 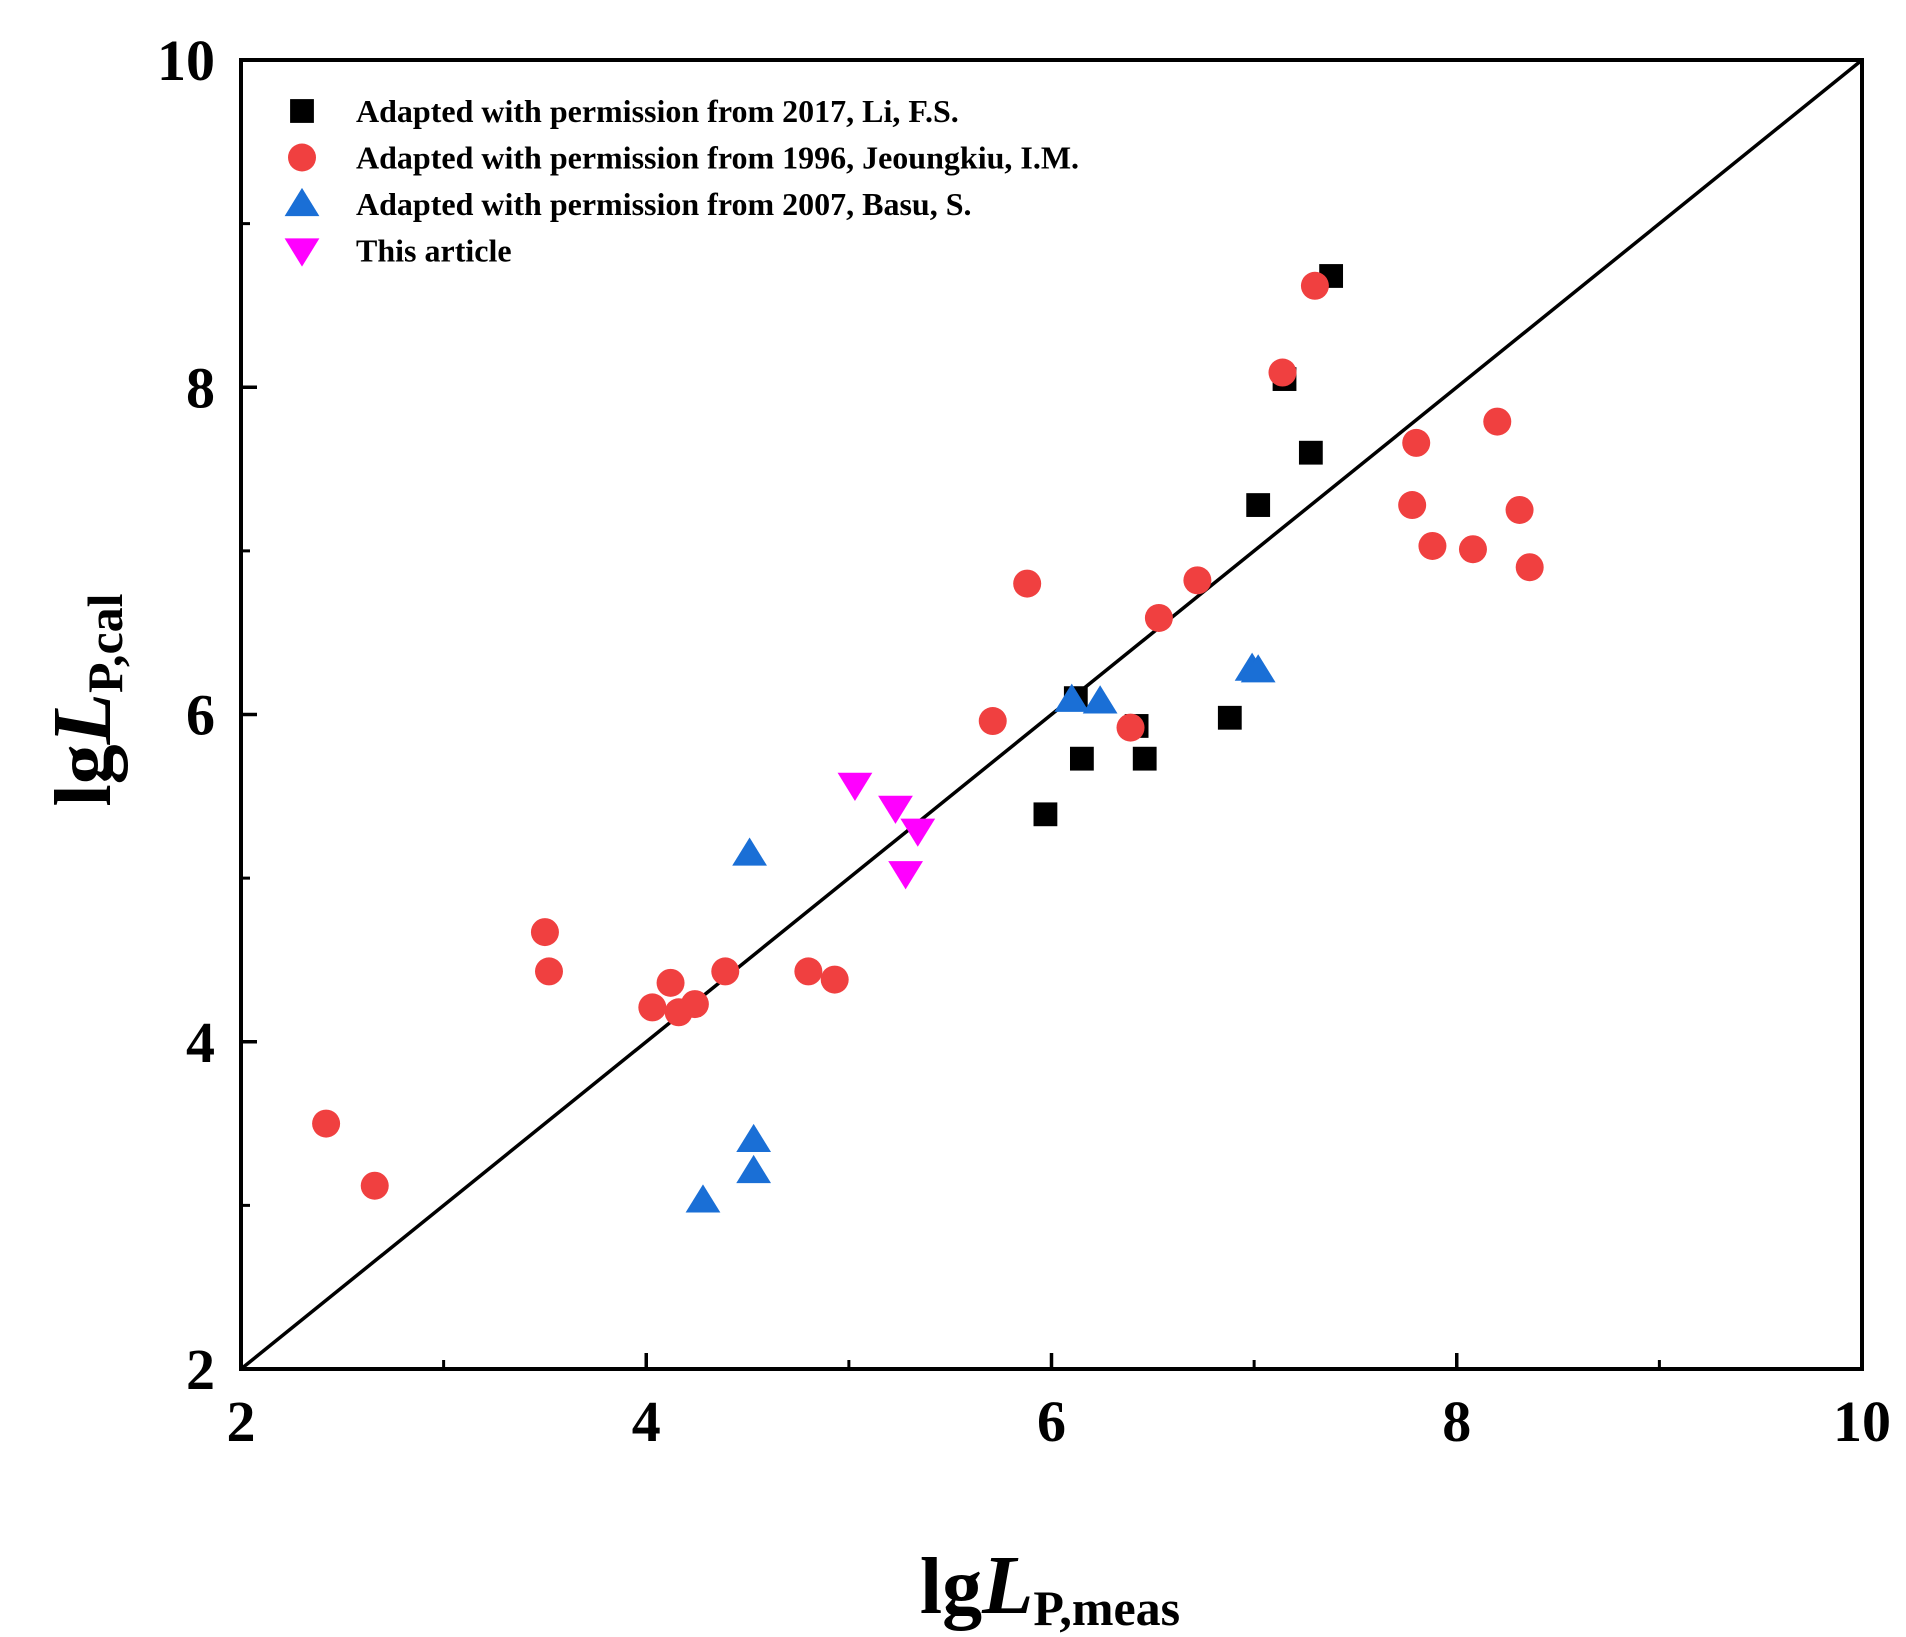 What do you see at coordinates (241, 1421) in the screenshot?
I see `x-tick-label: 2` at bounding box center [241, 1421].